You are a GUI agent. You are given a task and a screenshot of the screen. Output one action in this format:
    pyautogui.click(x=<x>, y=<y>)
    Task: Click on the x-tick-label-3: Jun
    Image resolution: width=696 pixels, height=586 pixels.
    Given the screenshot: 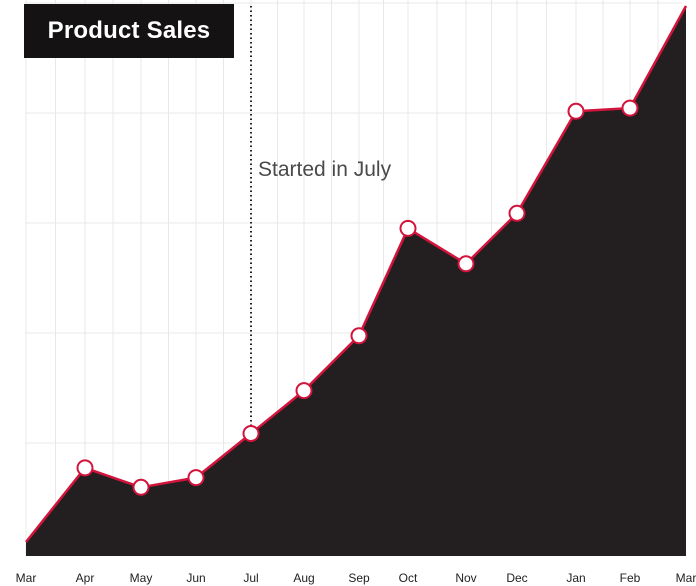 What is the action you would take?
    pyautogui.click(x=195, y=578)
    